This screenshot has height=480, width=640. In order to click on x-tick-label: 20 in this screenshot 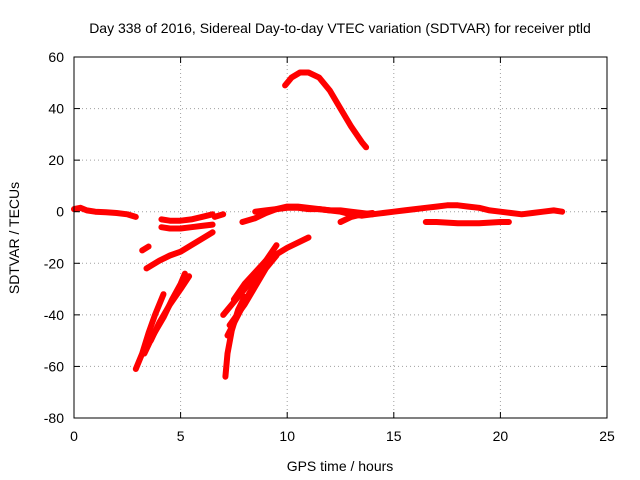, I will do `click(501, 436)`.